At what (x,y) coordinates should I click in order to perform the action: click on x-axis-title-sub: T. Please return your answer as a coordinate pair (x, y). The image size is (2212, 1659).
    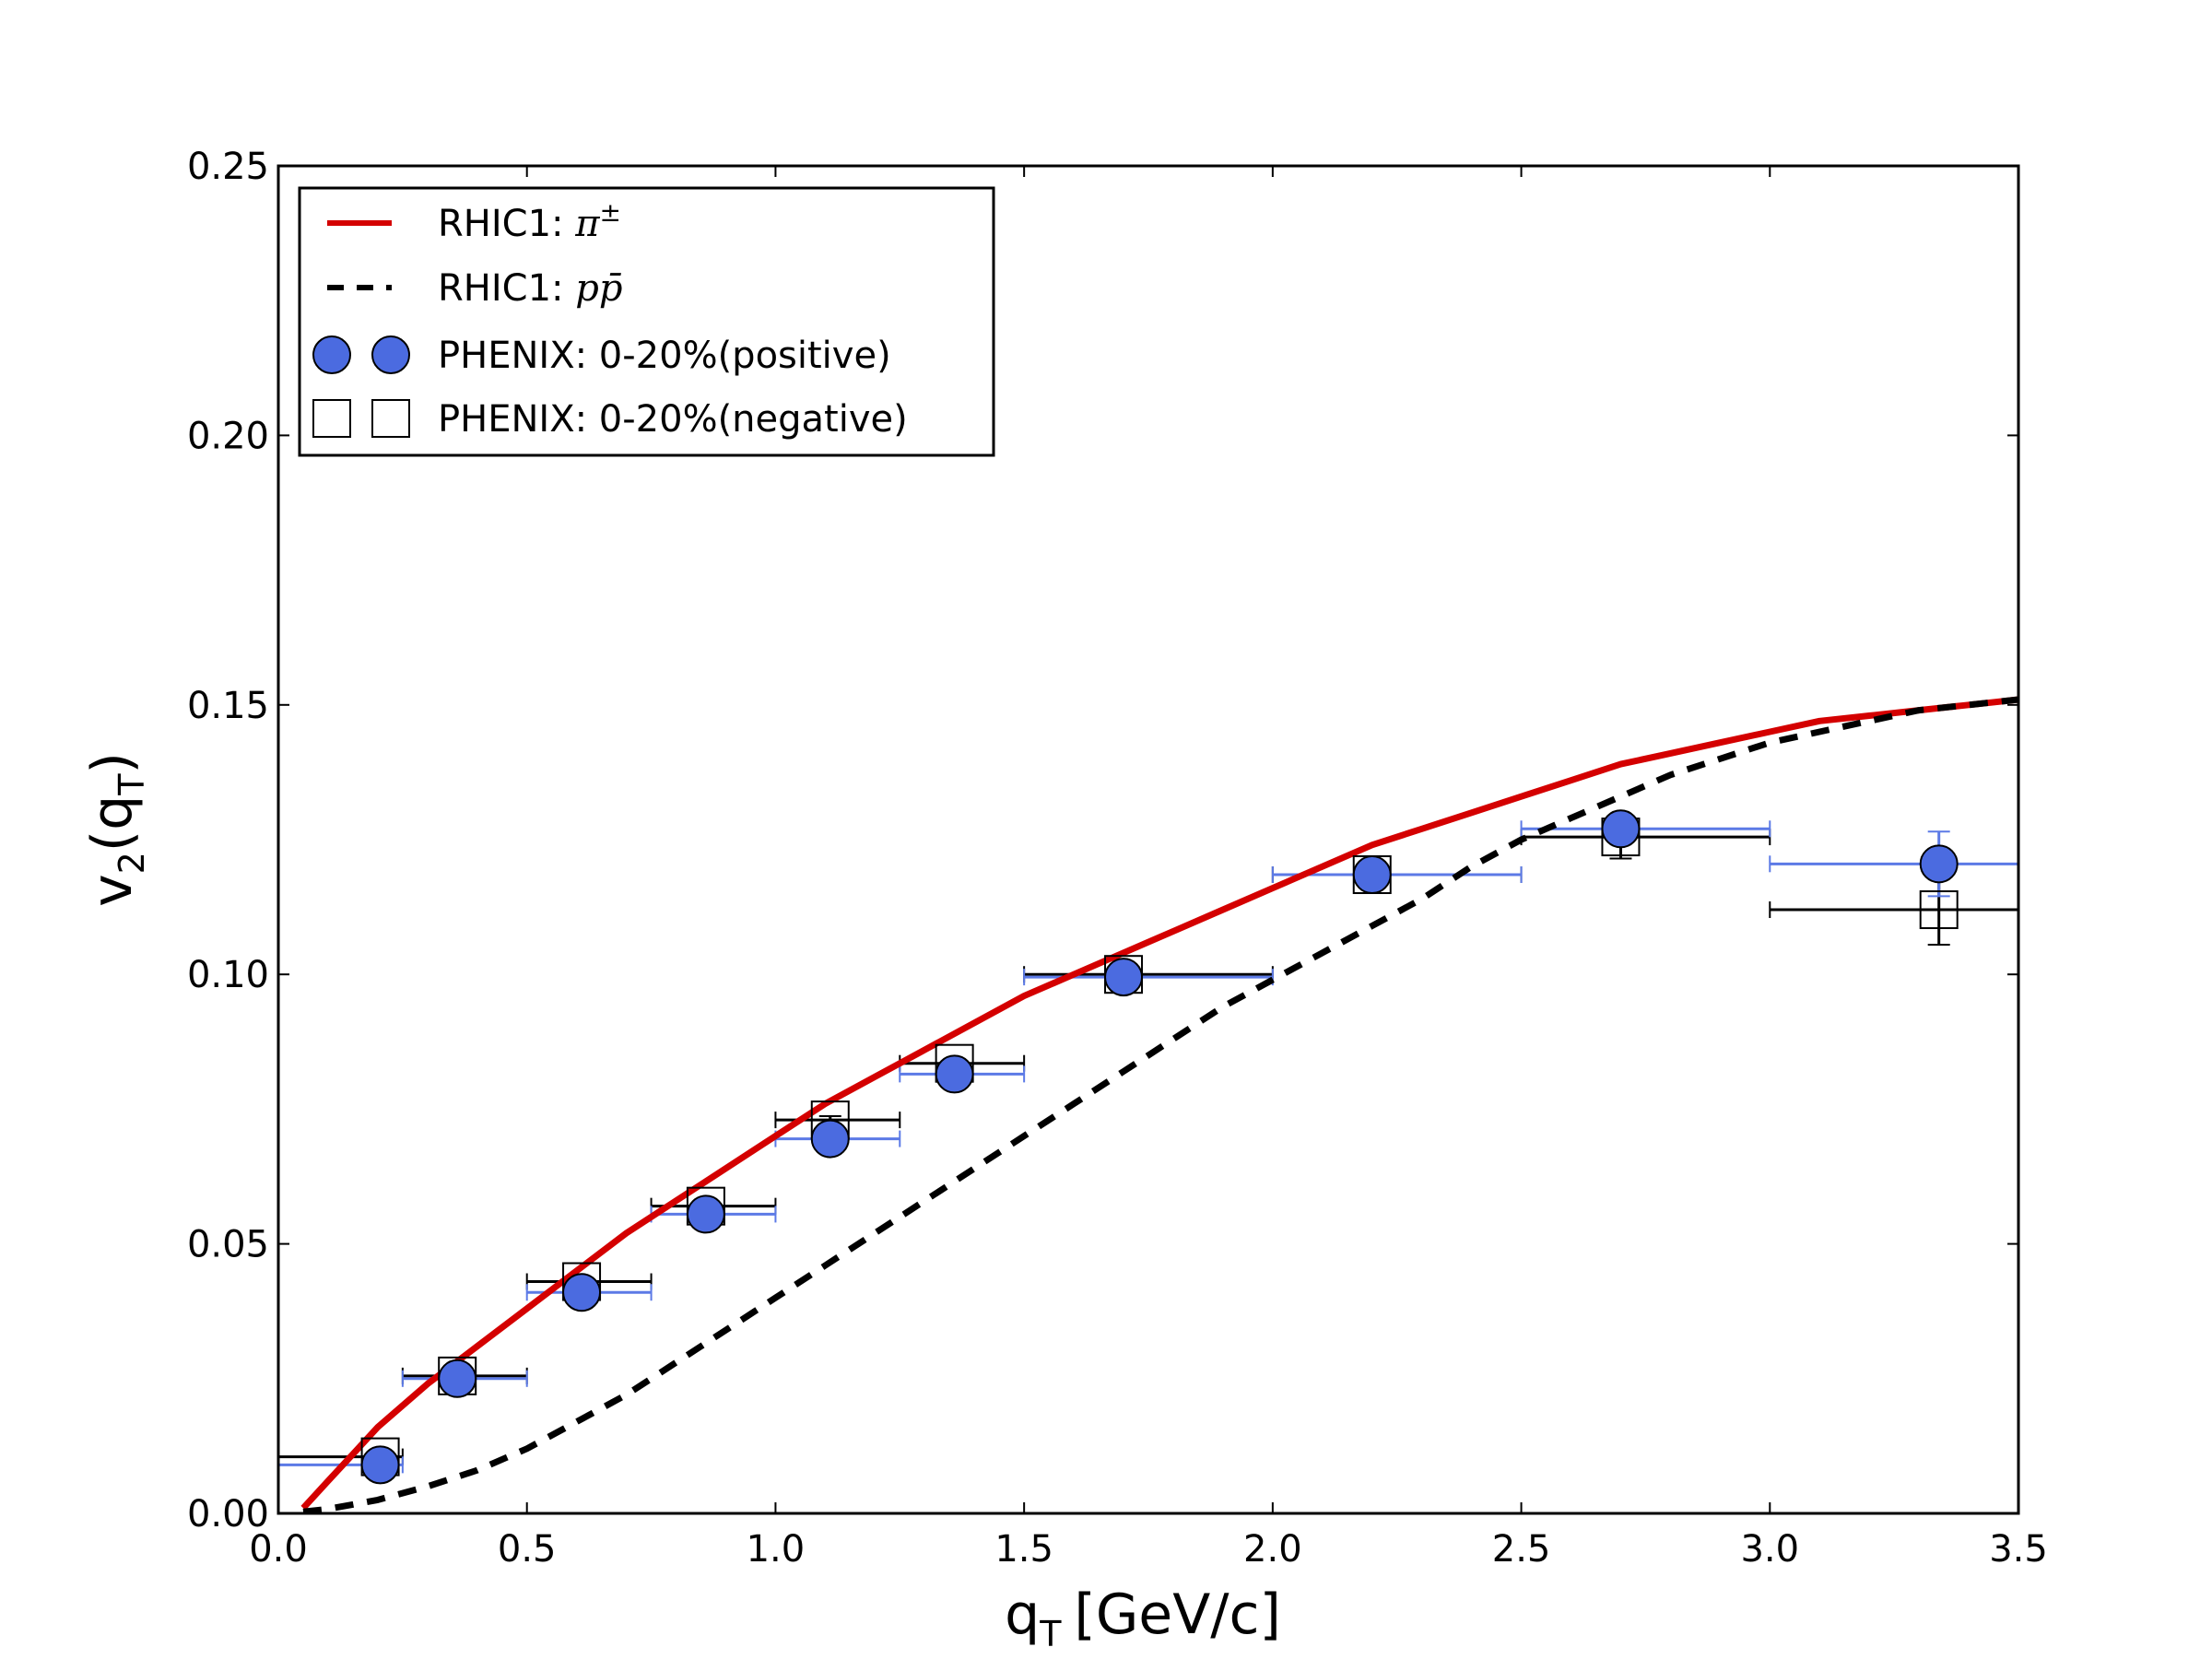
    Looking at the image, I should click on (1050, 1634).